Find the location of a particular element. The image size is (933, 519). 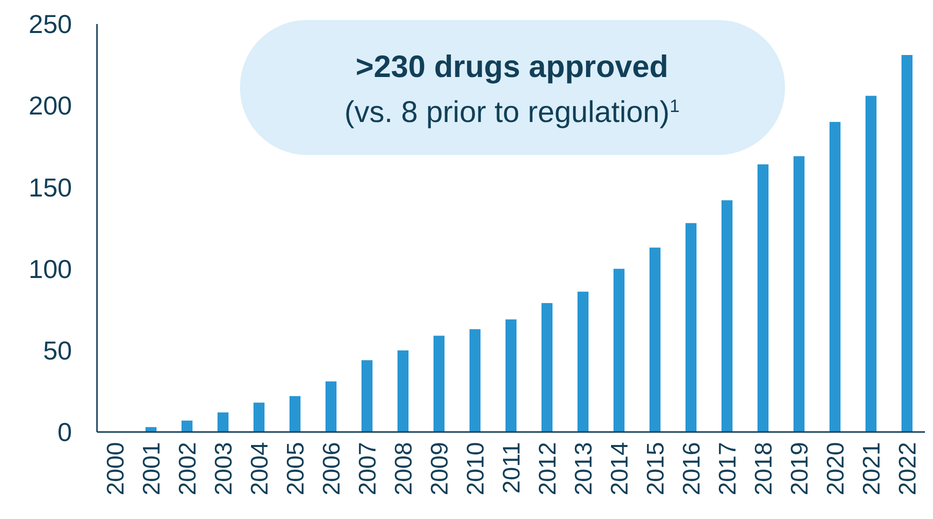

x-tick-label: 2008 is located at coordinates (404, 469).